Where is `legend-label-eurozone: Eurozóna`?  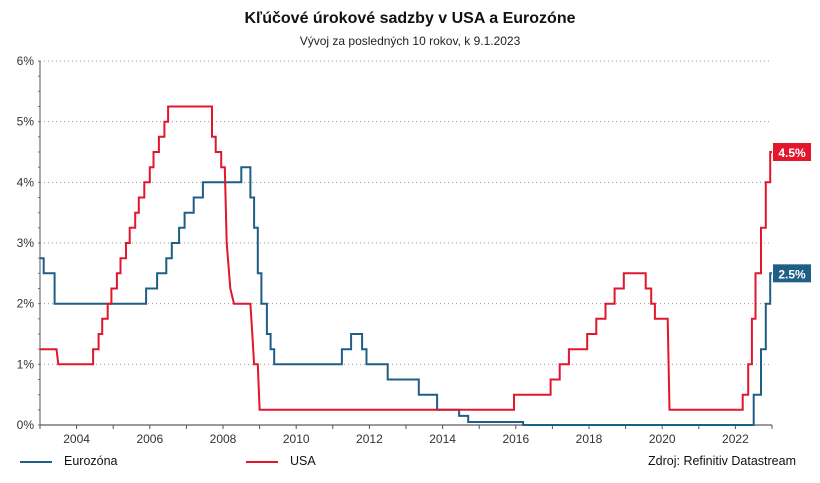
legend-label-eurozone: Eurozóna is located at coordinates (91, 461).